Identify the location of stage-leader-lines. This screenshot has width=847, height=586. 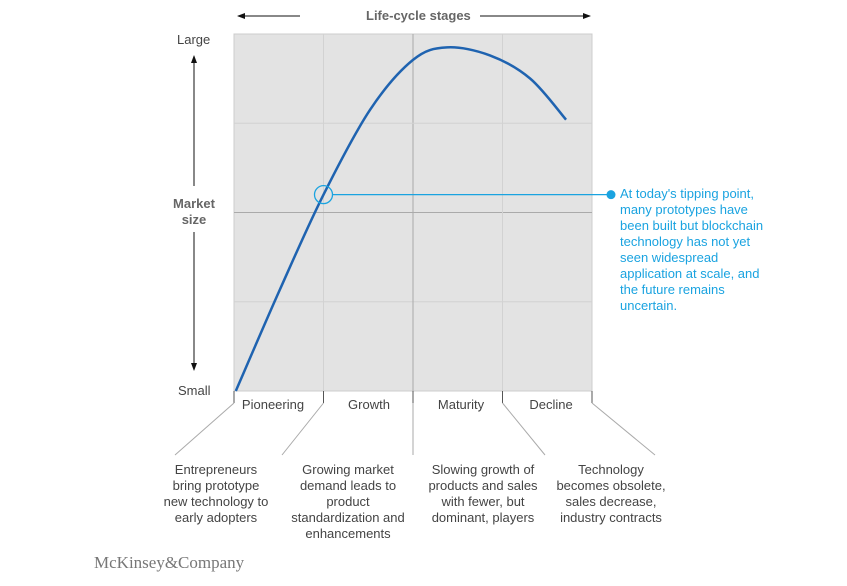
(415, 423).